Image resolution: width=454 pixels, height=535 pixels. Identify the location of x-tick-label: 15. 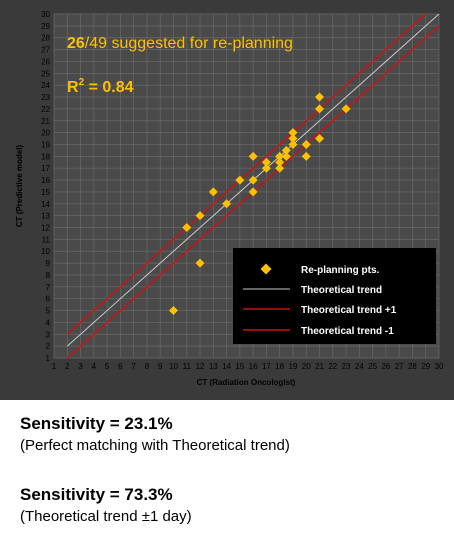
(239, 366).